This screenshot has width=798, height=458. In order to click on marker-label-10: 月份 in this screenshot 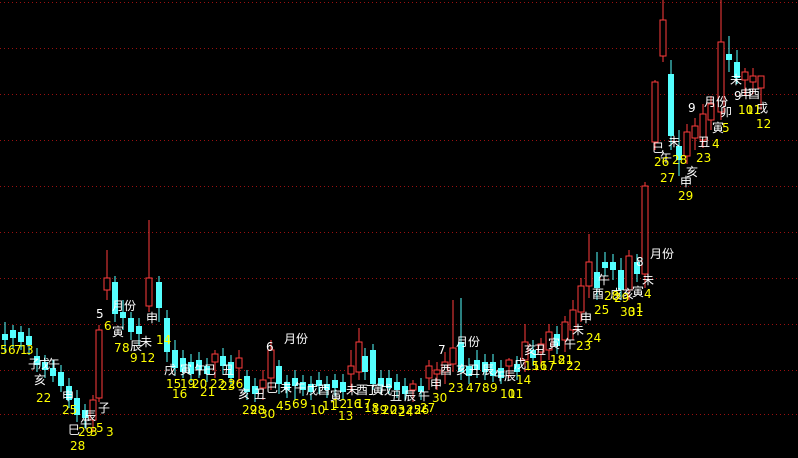, I will do `click(124, 306)`.